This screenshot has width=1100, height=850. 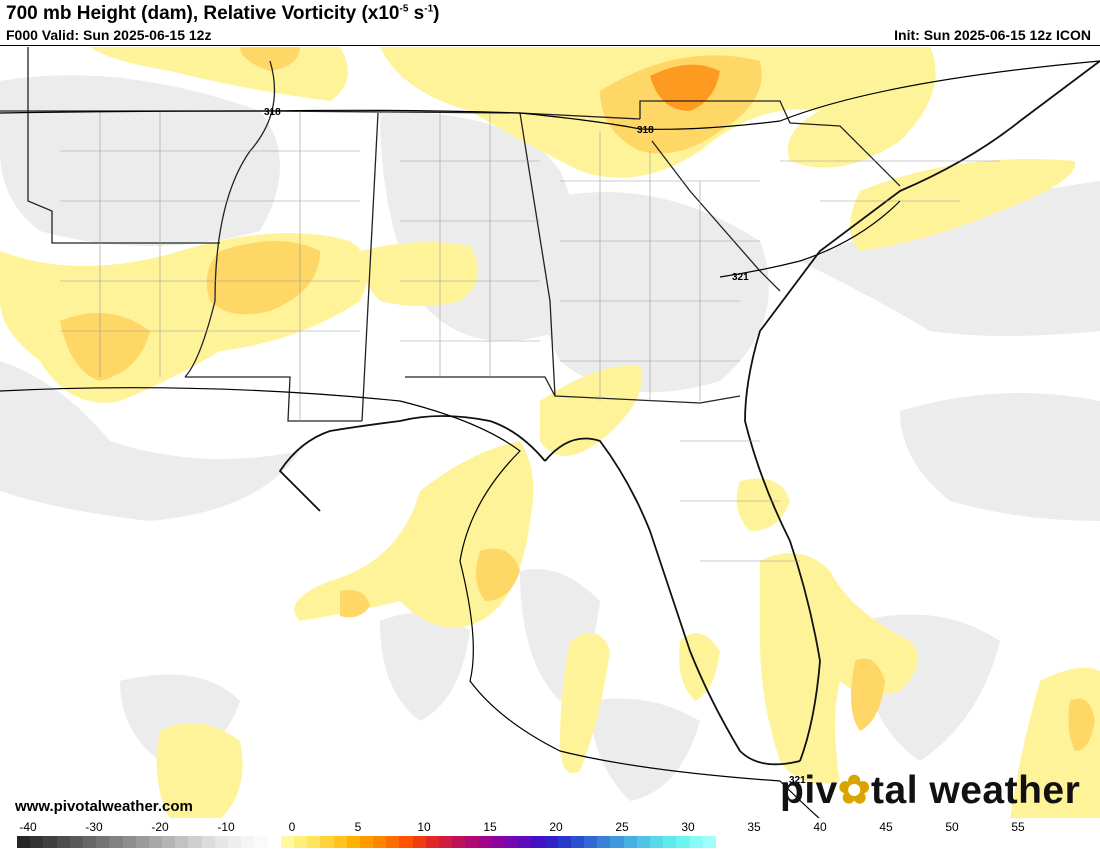 What do you see at coordinates (952, 827) in the screenshot?
I see `colorbar-tick-label: 50` at bounding box center [952, 827].